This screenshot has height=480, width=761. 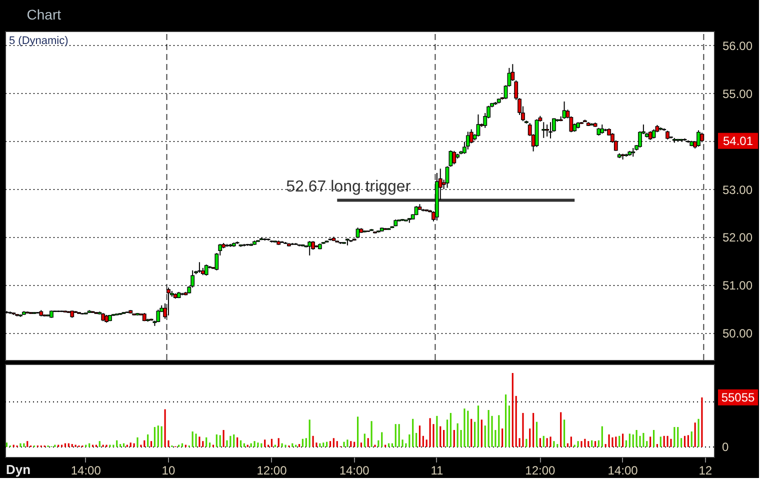 What do you see at coordinates (737, 237) in the screenshot?
I see `y-tick-label: 52.00` at bounding box center [737, 237].